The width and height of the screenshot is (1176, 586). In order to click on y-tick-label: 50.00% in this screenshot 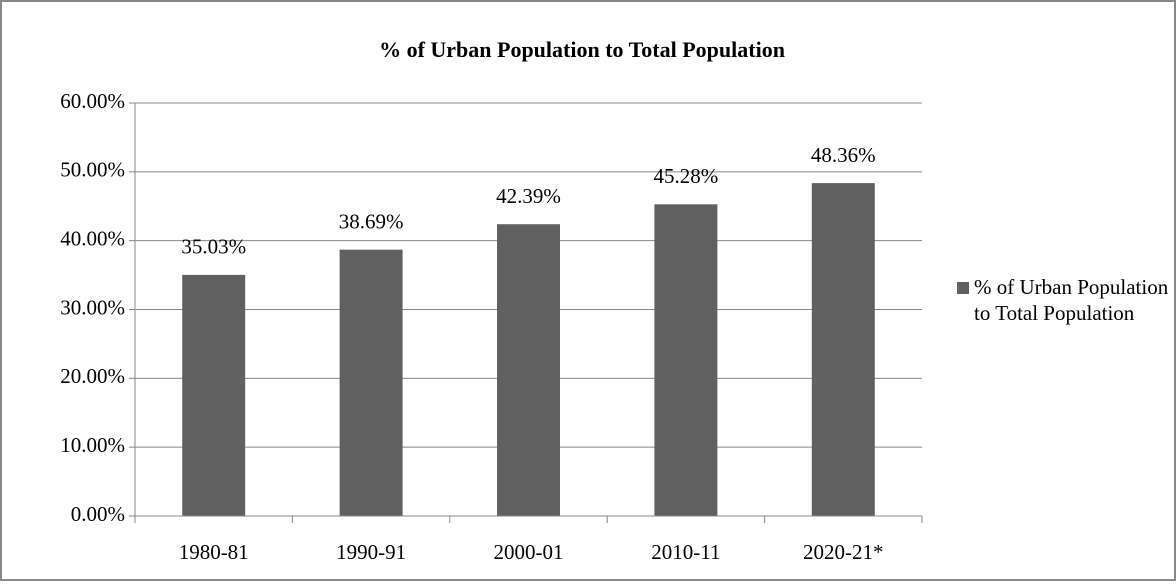, I will do `click(92, 170)`.